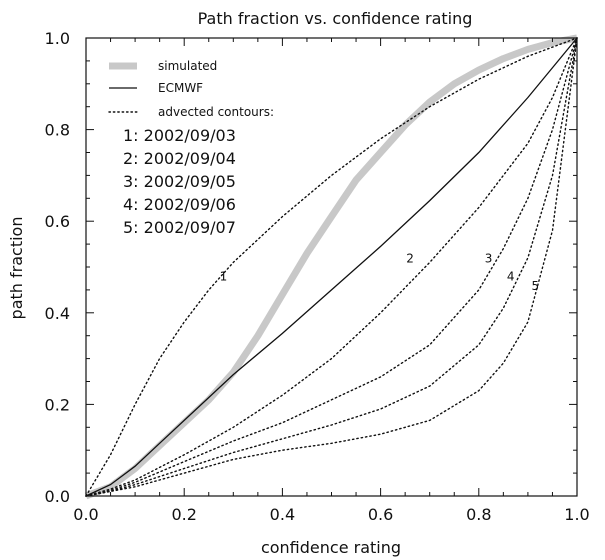 The width and height of the screenshot is (605, 560). Describe the element at coordinates (180, 88) in the screenshot. I see `legend-label: ECMWF` at that location.